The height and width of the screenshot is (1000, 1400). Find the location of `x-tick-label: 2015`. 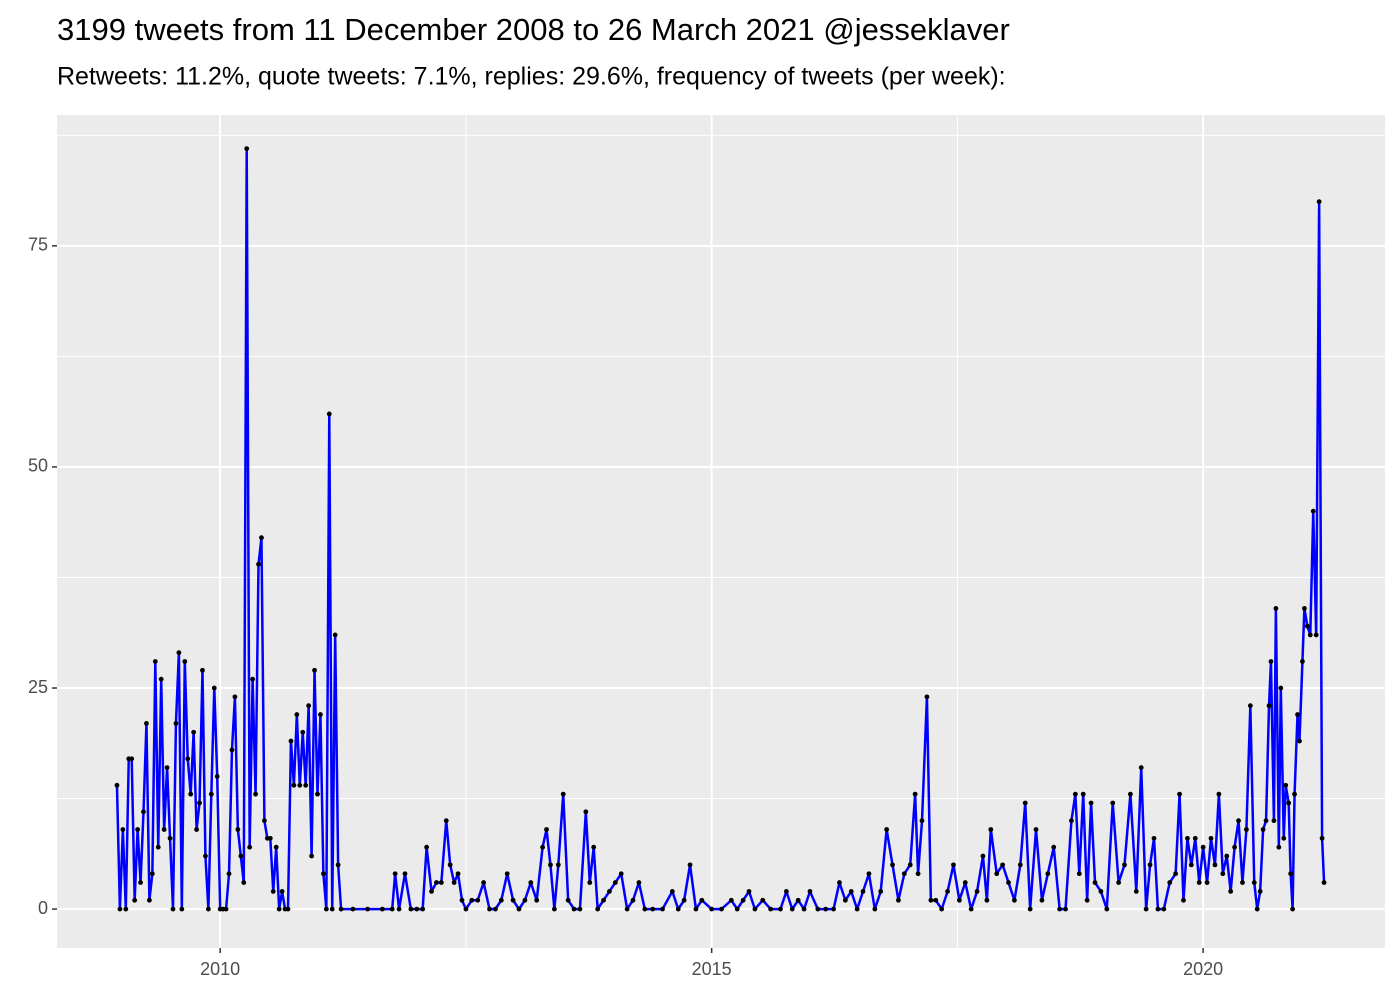

x-tick-label: 2015 is located at coordinates (712, 969).